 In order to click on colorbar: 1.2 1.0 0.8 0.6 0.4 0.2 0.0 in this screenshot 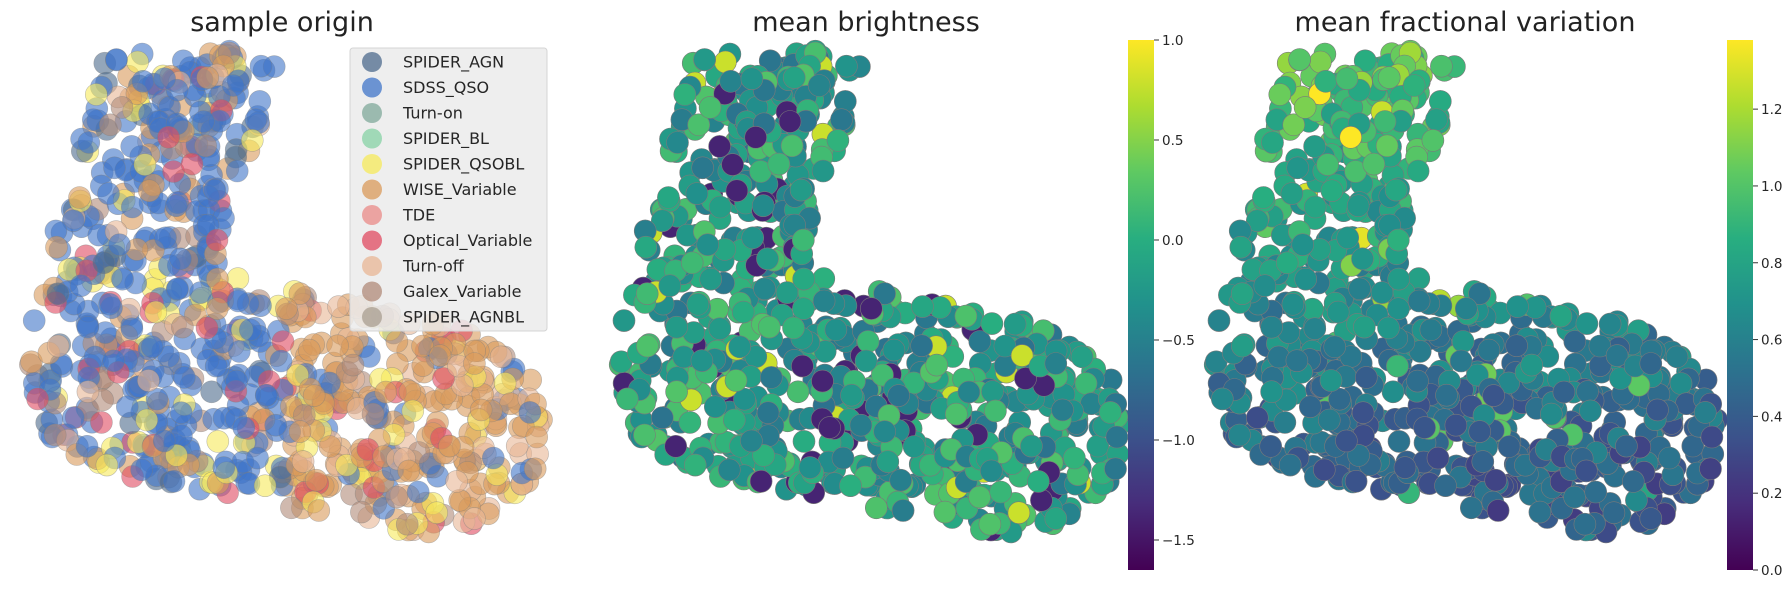, I will do `click(1754, 309)`.